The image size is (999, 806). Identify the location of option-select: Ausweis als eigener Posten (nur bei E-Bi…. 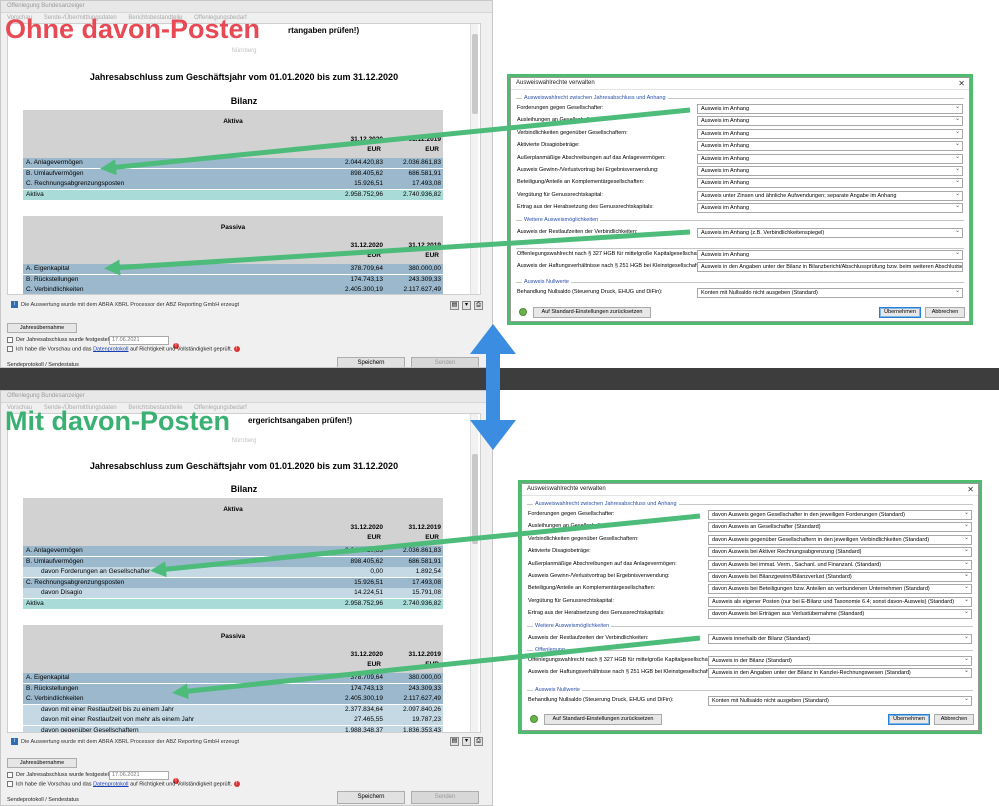
(840, 601).